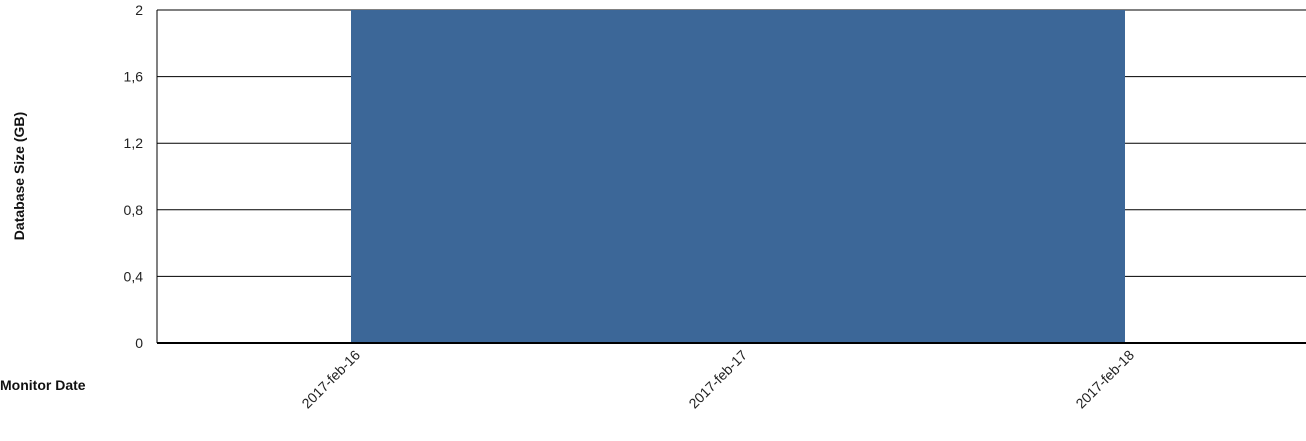 The width and height of the screenshot is (1306, 441). What do you see at coordinates (134, 143) in the screenshot?
I see `y-tick-label: 1,2` at bounding box center [134, 143].